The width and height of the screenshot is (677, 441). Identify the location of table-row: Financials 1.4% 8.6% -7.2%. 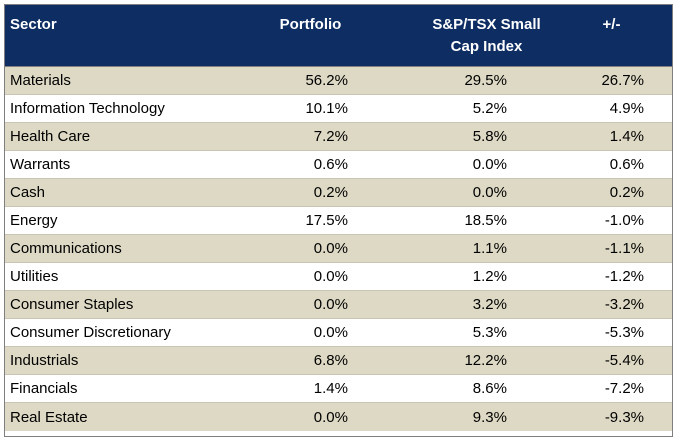
(338, 389).